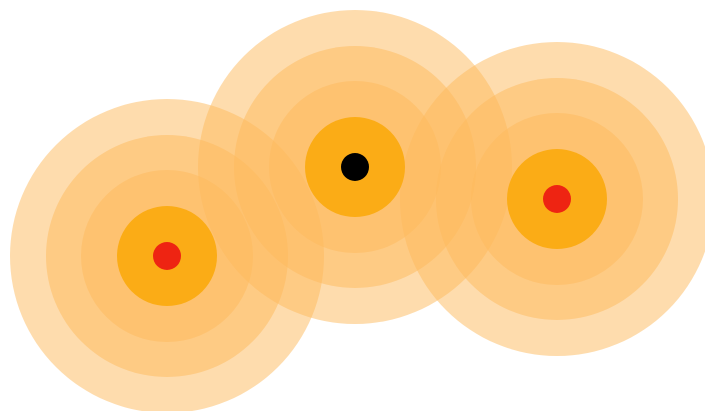  Describe the element at coordinates (355, 167) in the screenshot. I see `center-node-center-dot` at that location.